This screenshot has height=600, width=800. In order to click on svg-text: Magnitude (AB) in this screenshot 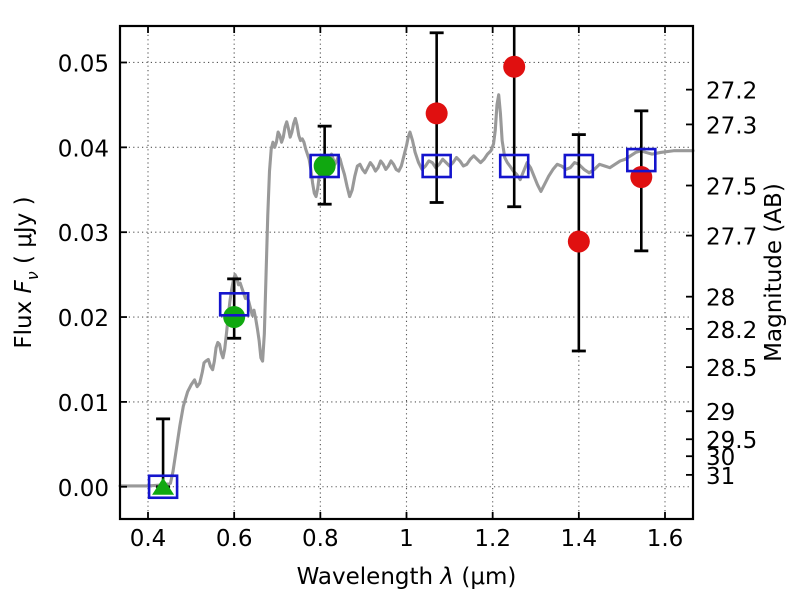, I will do `click(774, 272)`.